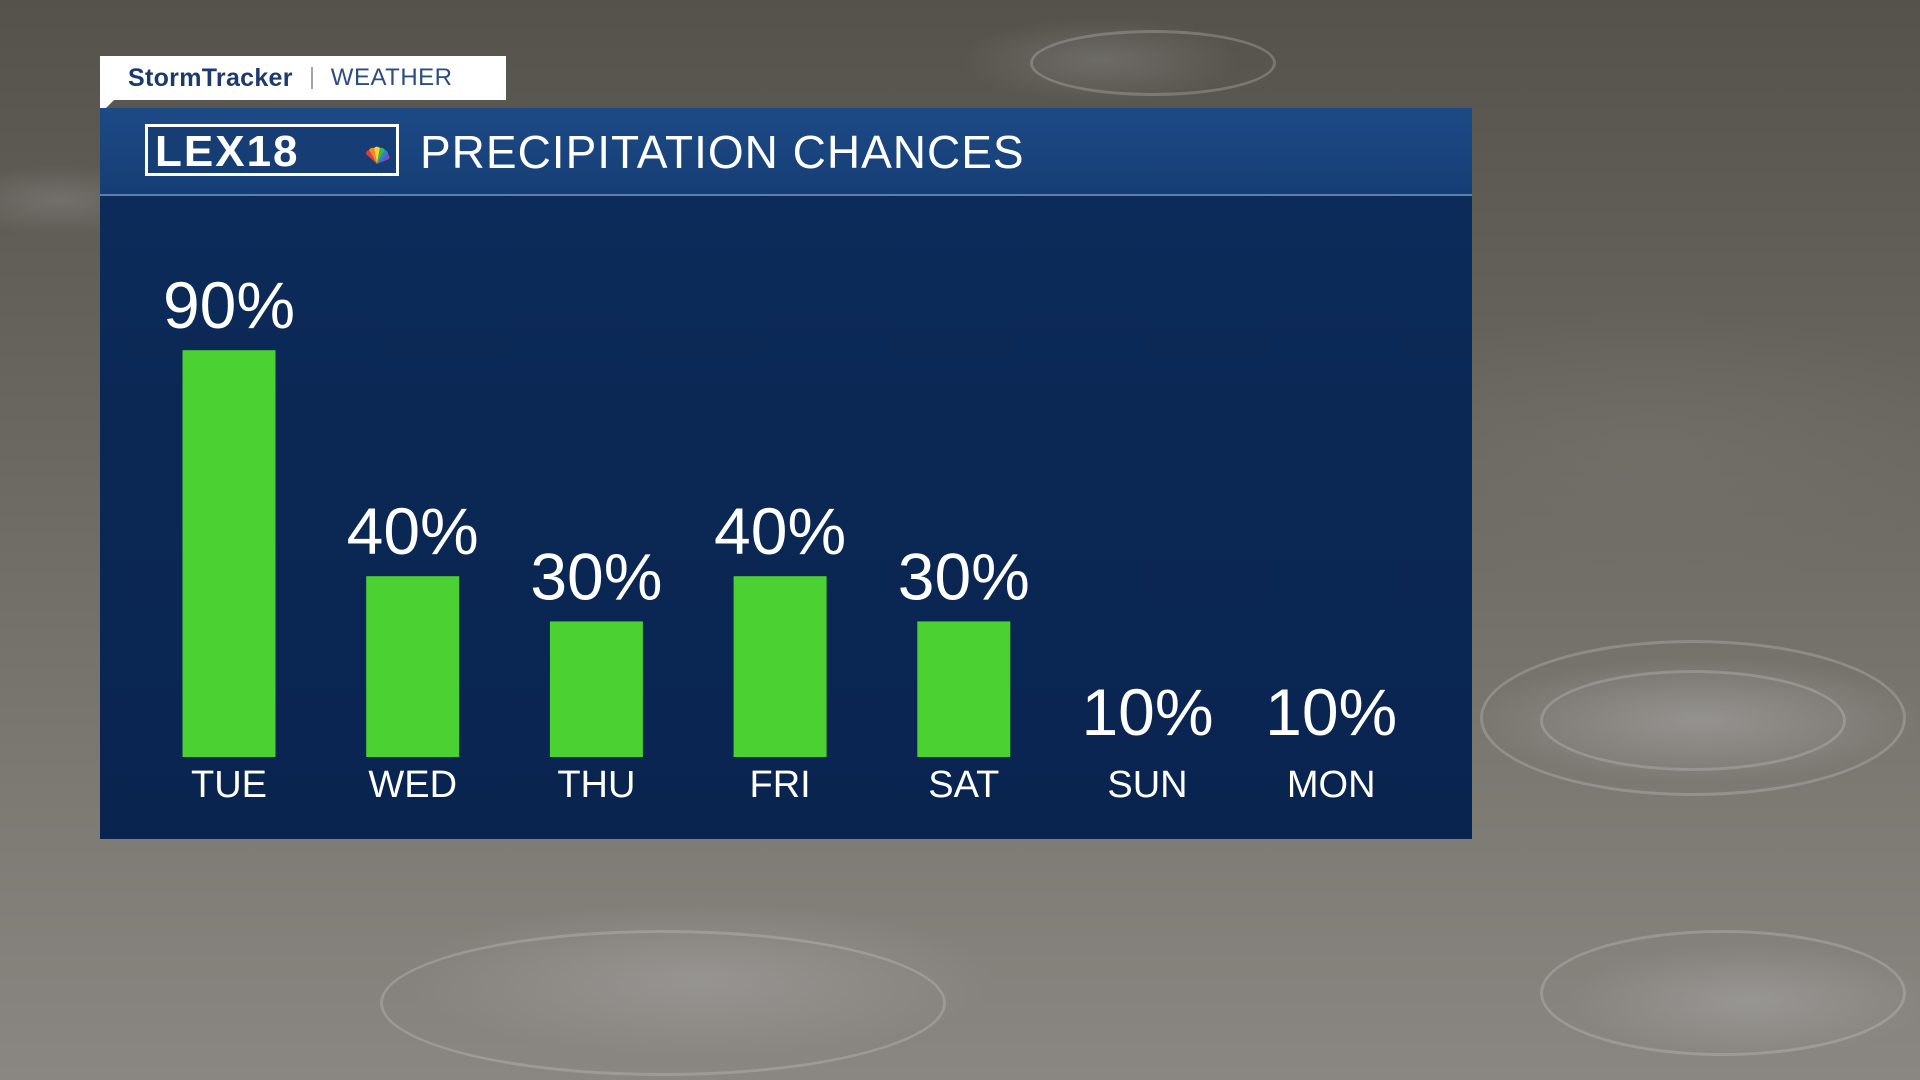  Describe the element at coordinates (963, 785) in the screenshot. I see `day-label-sat: SAT` at that location.